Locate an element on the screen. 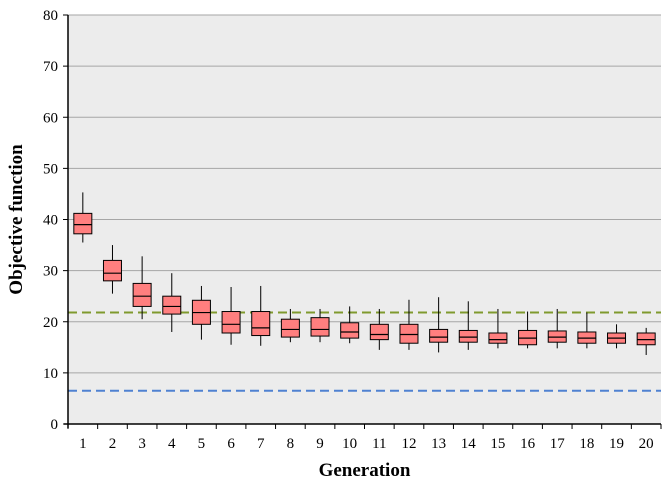  x-tick-label: 11 is located at coordinates (379, 444).